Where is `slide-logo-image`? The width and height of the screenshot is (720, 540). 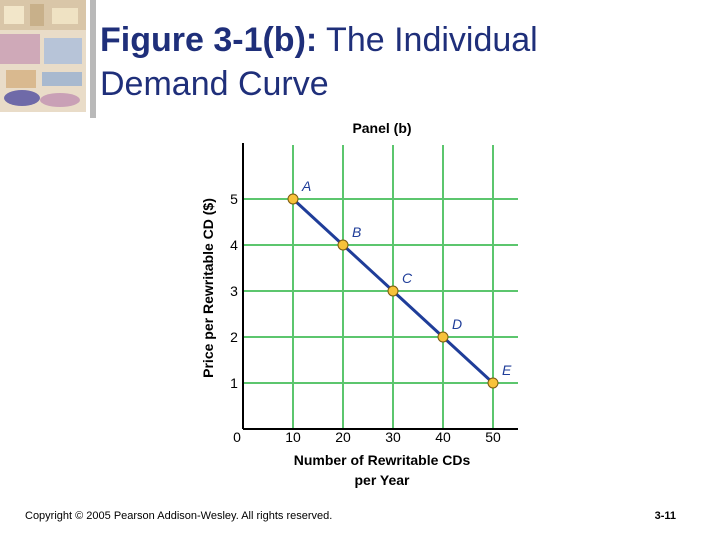
slide-logo-image is located at coordinates (43, 56).